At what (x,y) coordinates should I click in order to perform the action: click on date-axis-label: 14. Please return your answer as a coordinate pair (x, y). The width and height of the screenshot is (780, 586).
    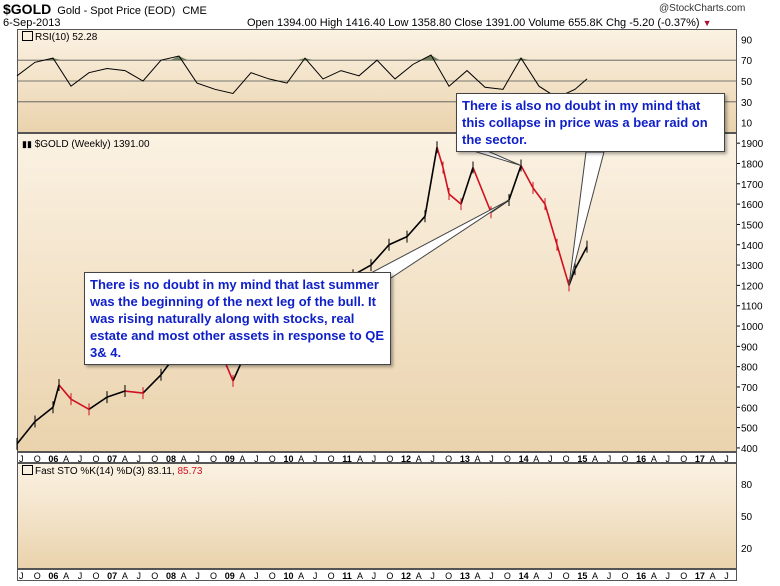
    Looking at the image, I should click on (524, 459).